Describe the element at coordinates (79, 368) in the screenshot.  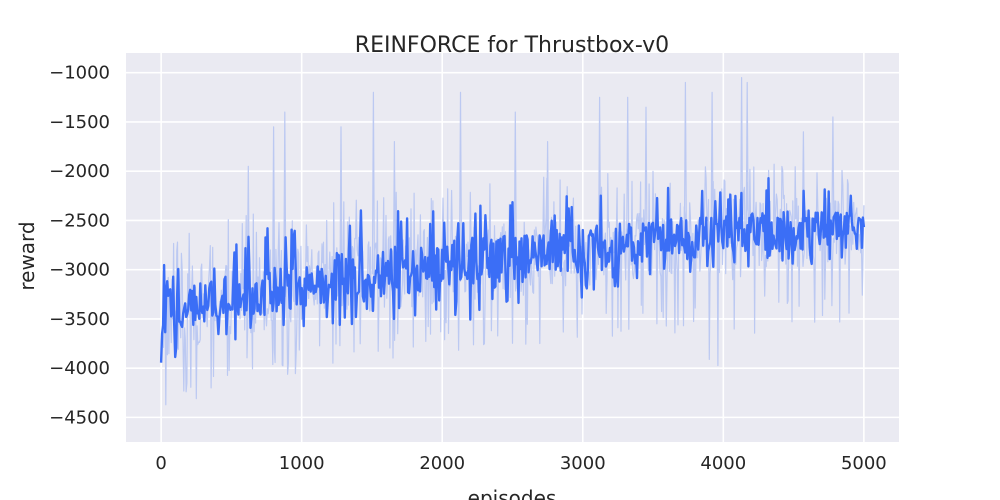
I see `y-tick-label: −4000` at that location.